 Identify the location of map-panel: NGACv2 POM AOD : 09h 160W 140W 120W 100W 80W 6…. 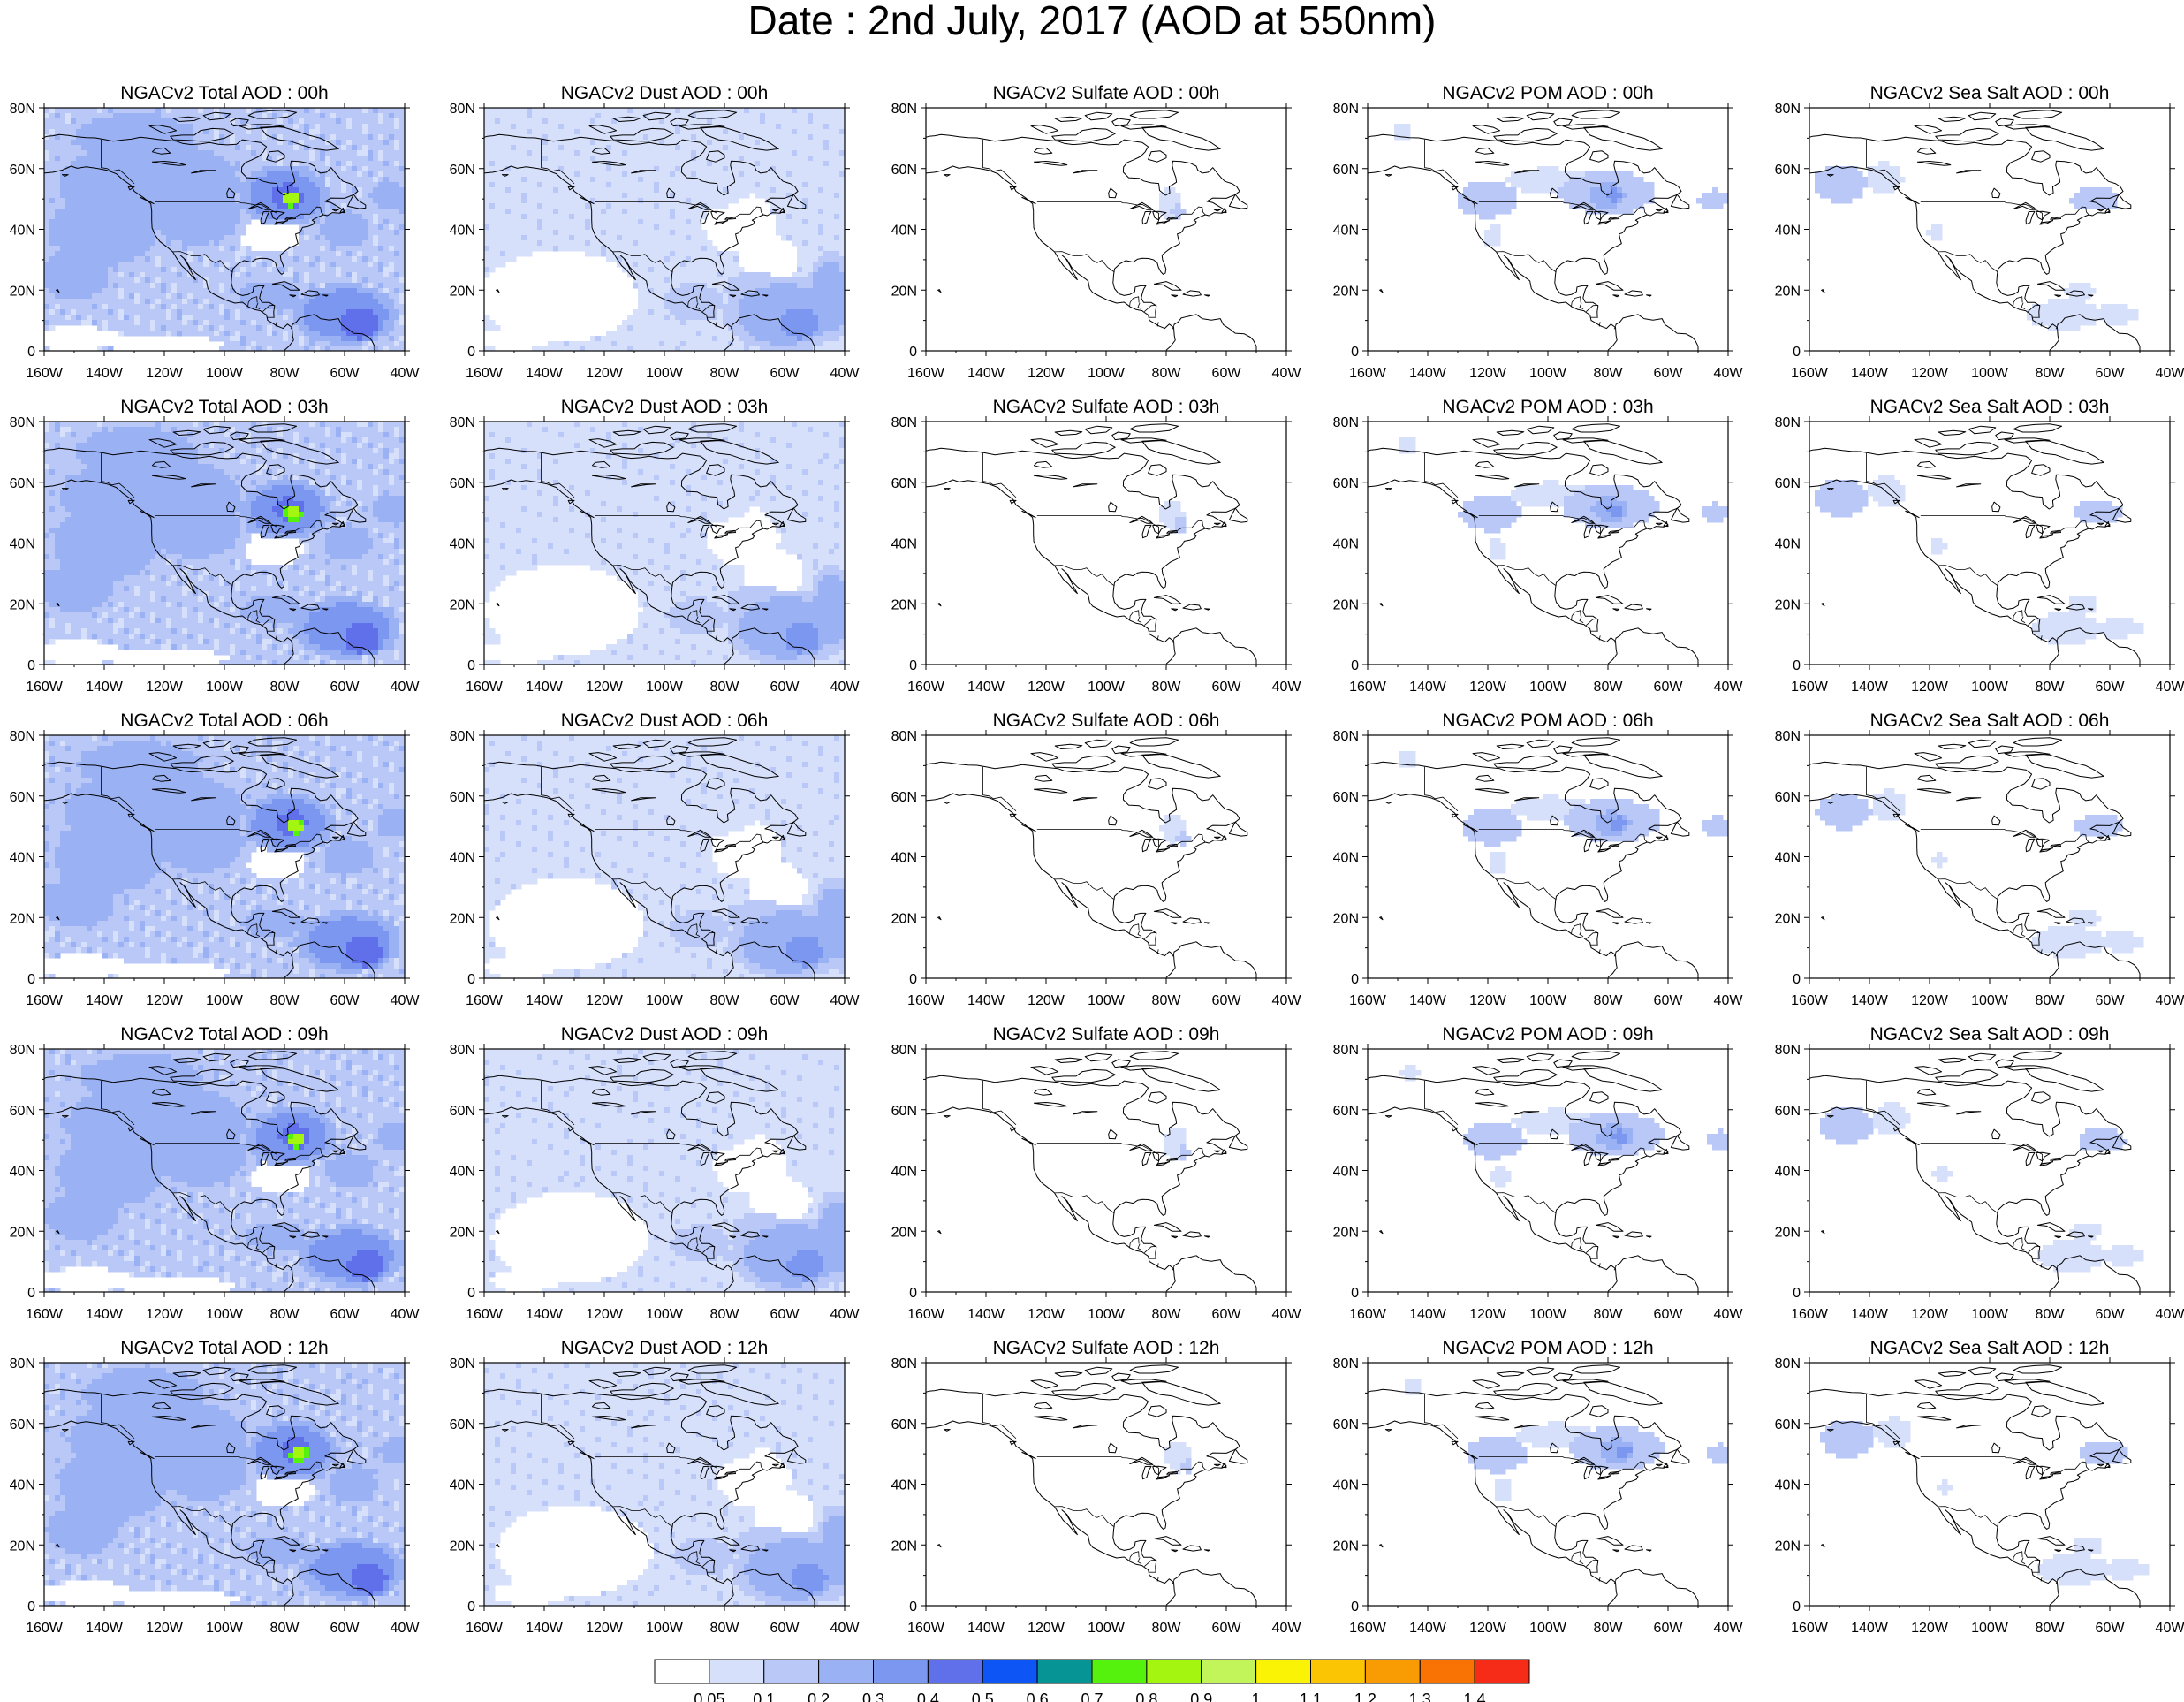
(1538, 1173).